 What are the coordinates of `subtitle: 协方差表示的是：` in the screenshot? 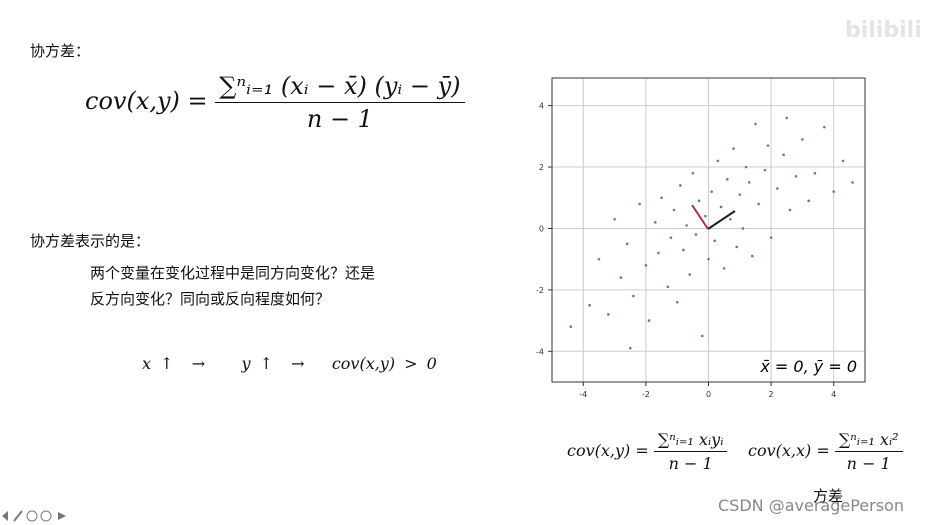 It's located at (90, 241).